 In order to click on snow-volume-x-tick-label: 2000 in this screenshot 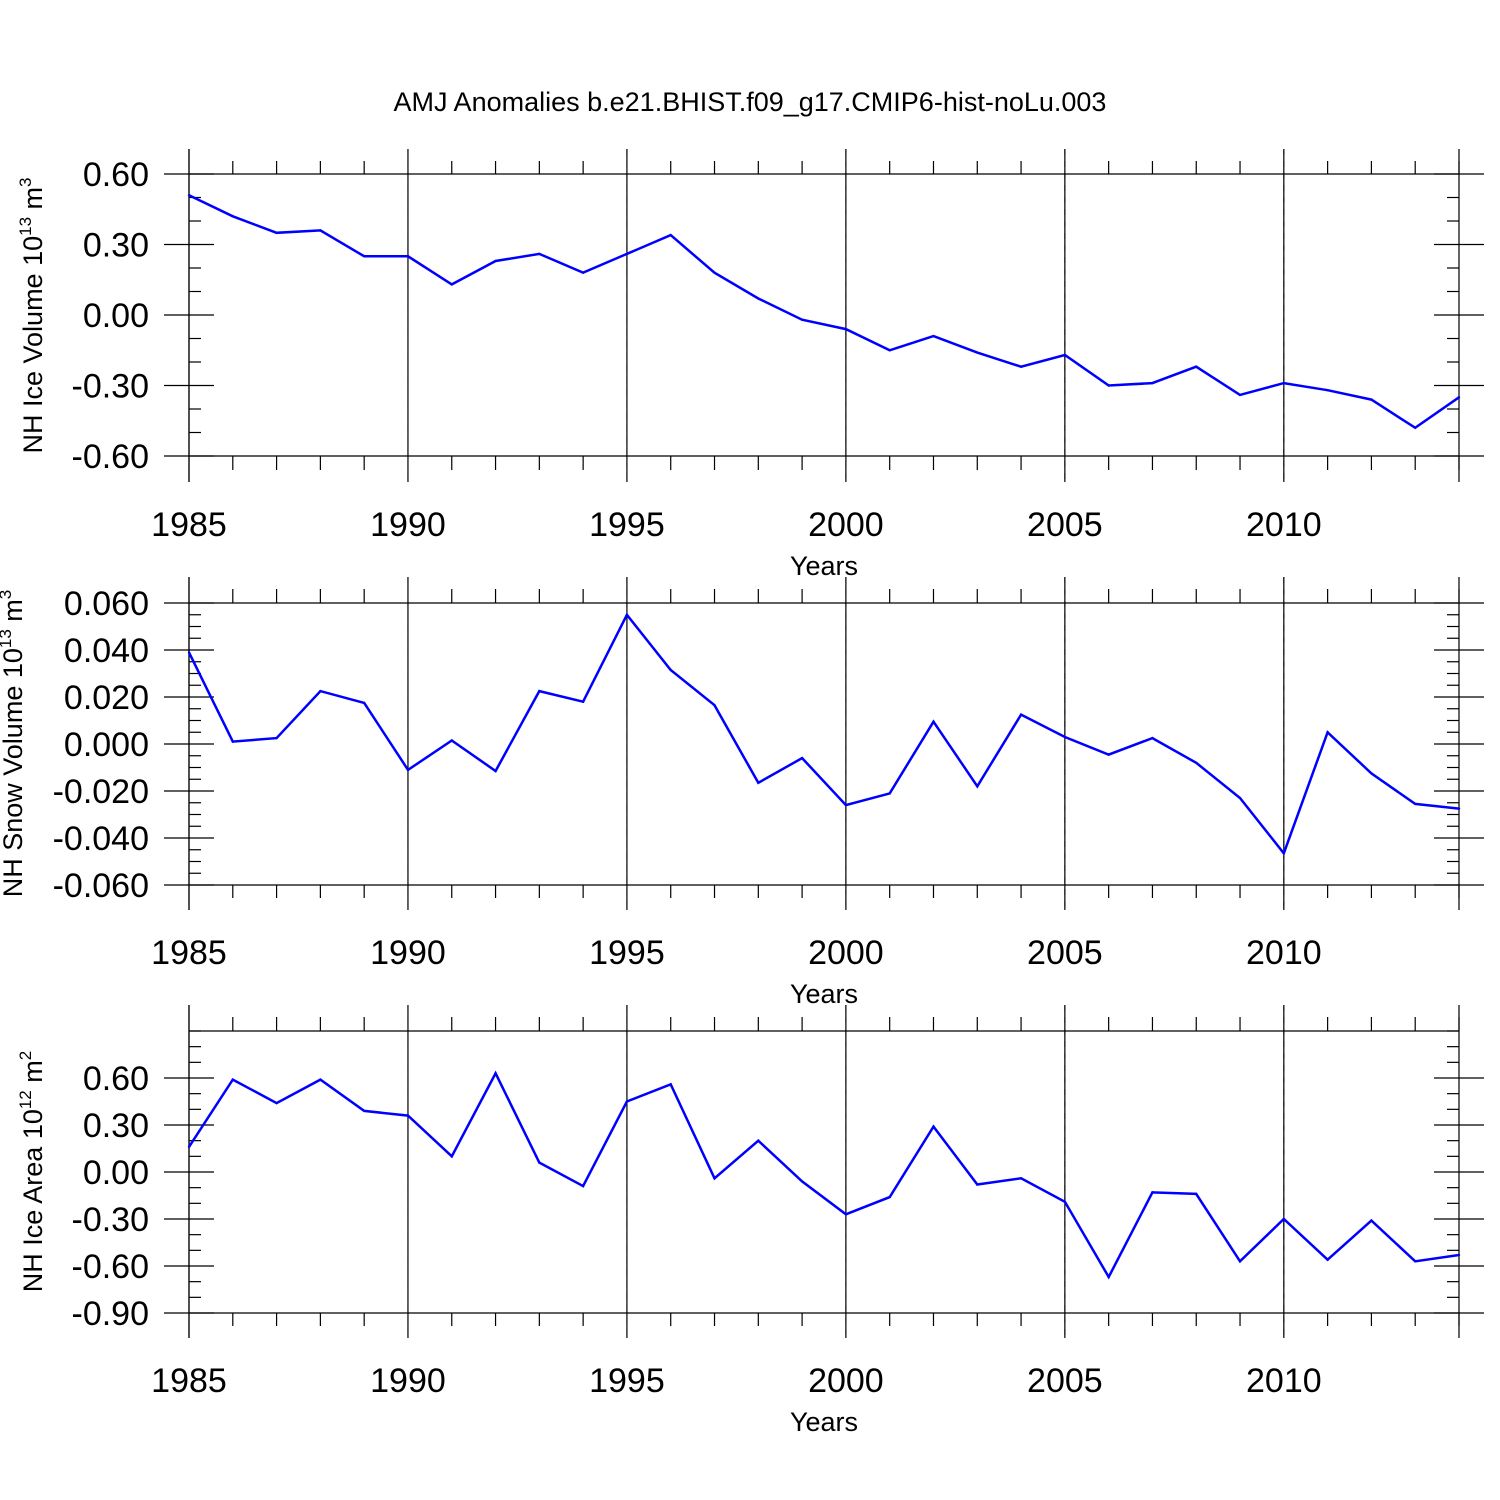, I will do `click(846, 953)`.